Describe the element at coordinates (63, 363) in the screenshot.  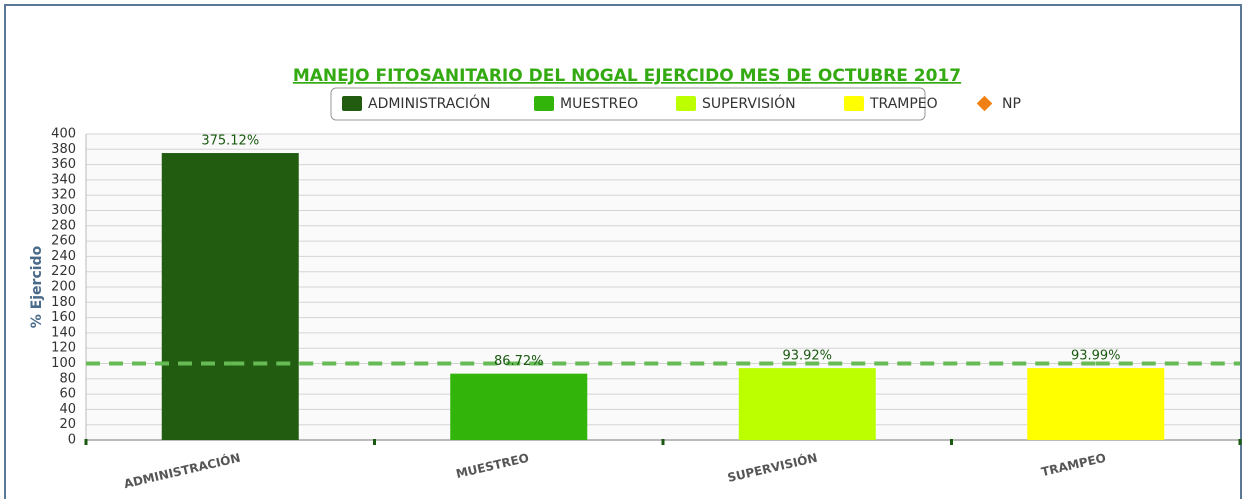
I see `y-tick-label: 100` at that location.